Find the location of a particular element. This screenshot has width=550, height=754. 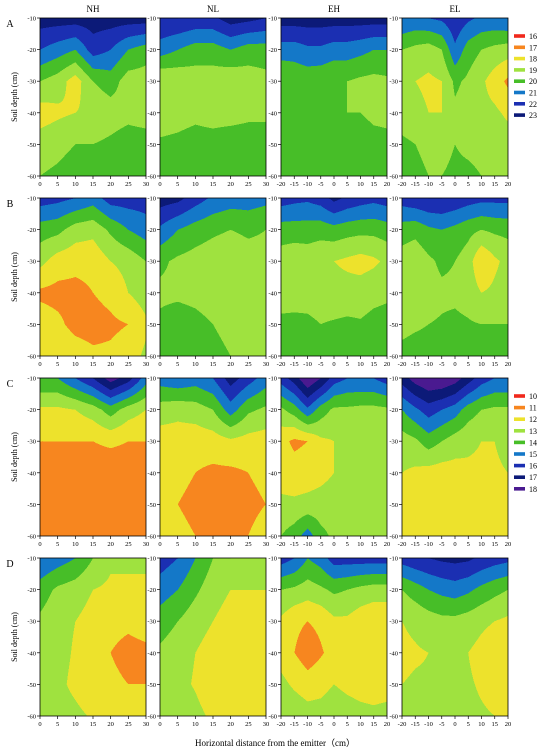

heatmap-panel-B-EH: -10-20-30-40-50-60-20 -15 -10 -5 0 5 10 15 20 is located at coordinates (329, 282).